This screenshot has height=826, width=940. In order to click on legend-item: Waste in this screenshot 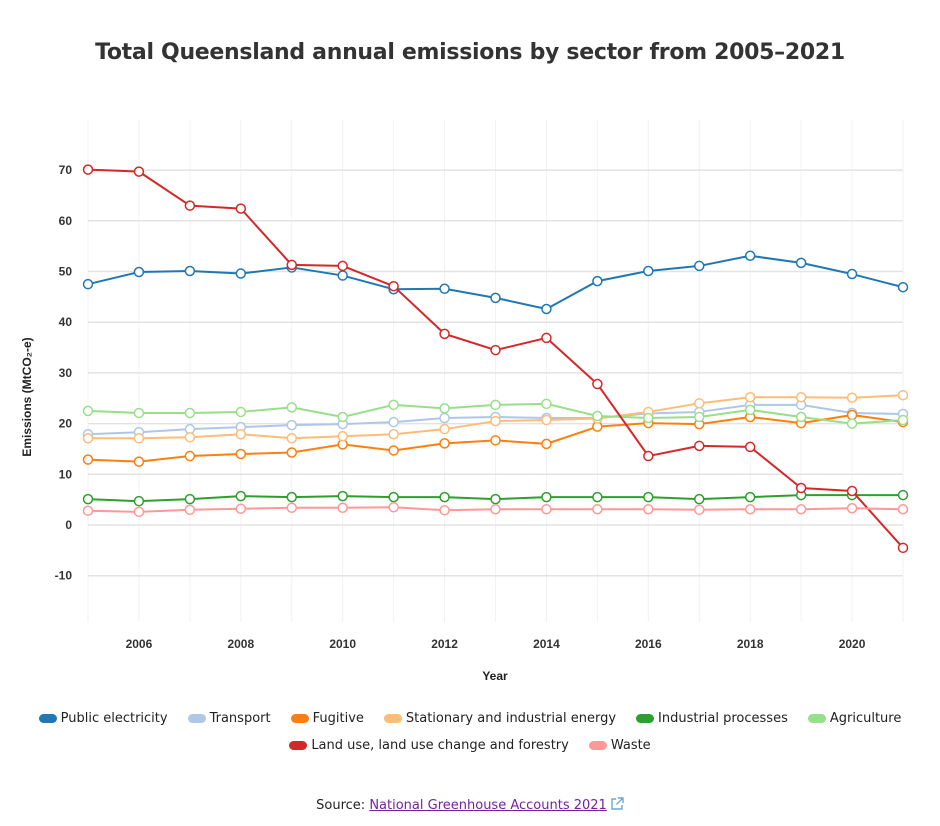, I will do `click(619, 745)`.